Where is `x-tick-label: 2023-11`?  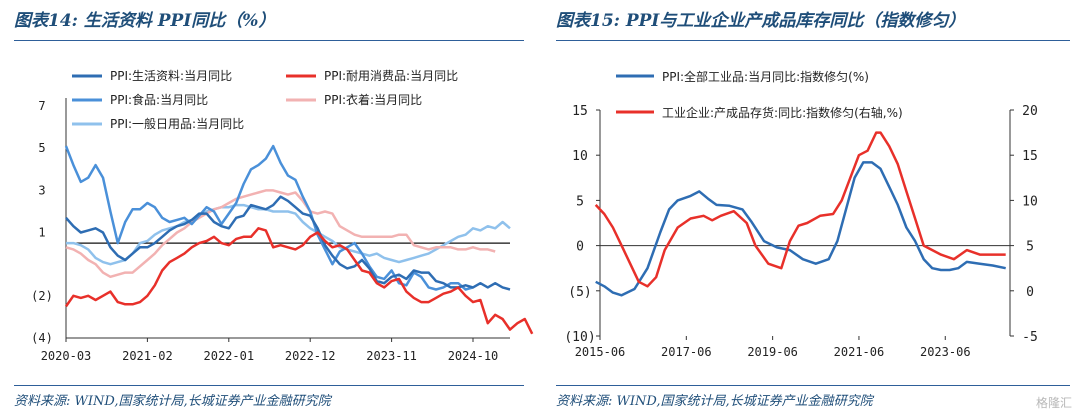 x-tick-label: 2023-11 is located at coordinates (391, 356).